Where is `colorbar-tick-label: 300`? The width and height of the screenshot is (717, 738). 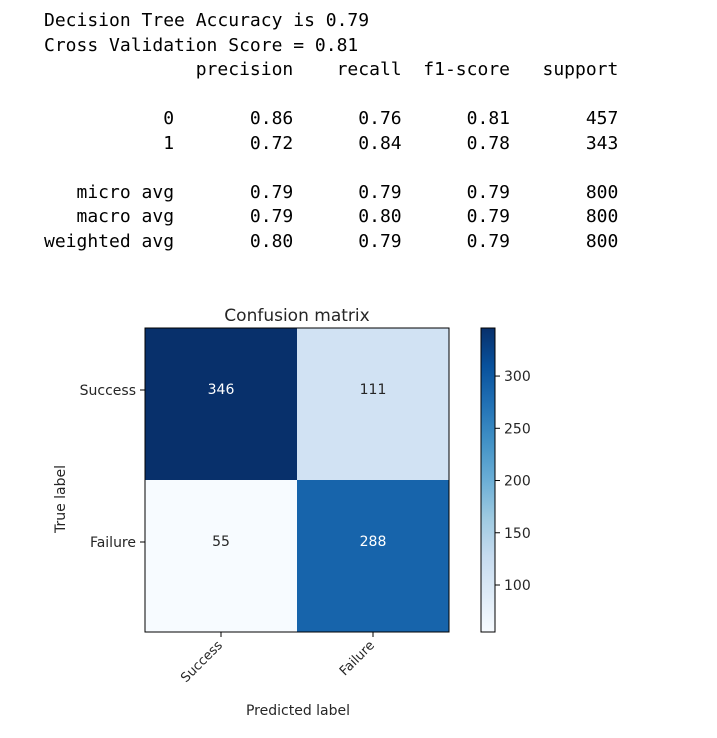
colorbar-tick-label: 300 is located at coordinates (517, 377).